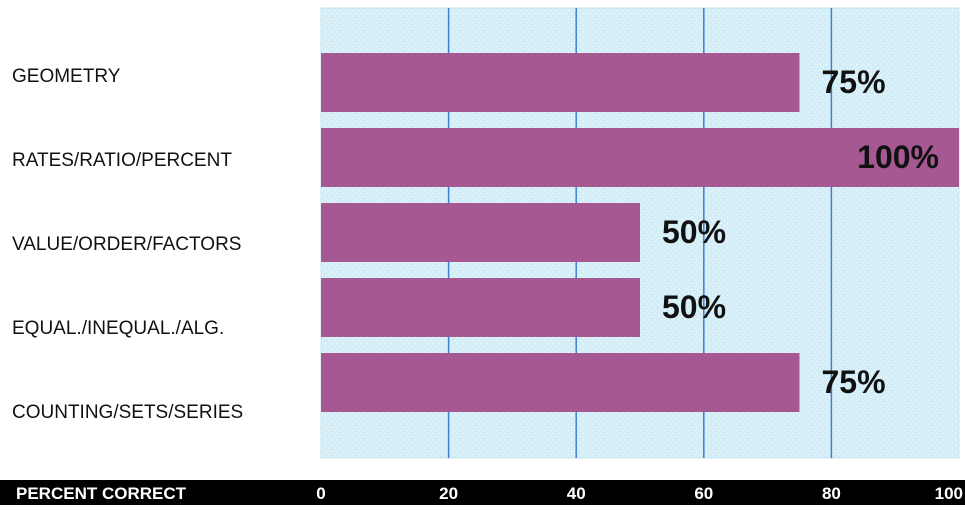  Describe the element at coordinates (127, 412) in the screenshot. I see `category-label: COUNTING/SETS/SERIES` at that location.